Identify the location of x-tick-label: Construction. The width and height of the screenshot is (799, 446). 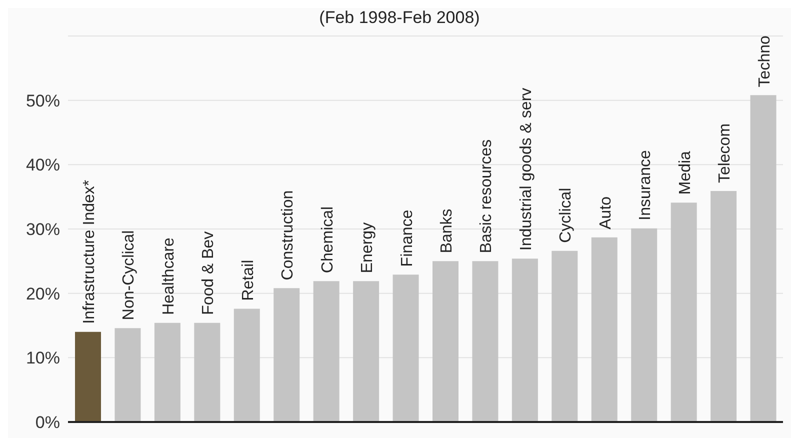
(288, 235).